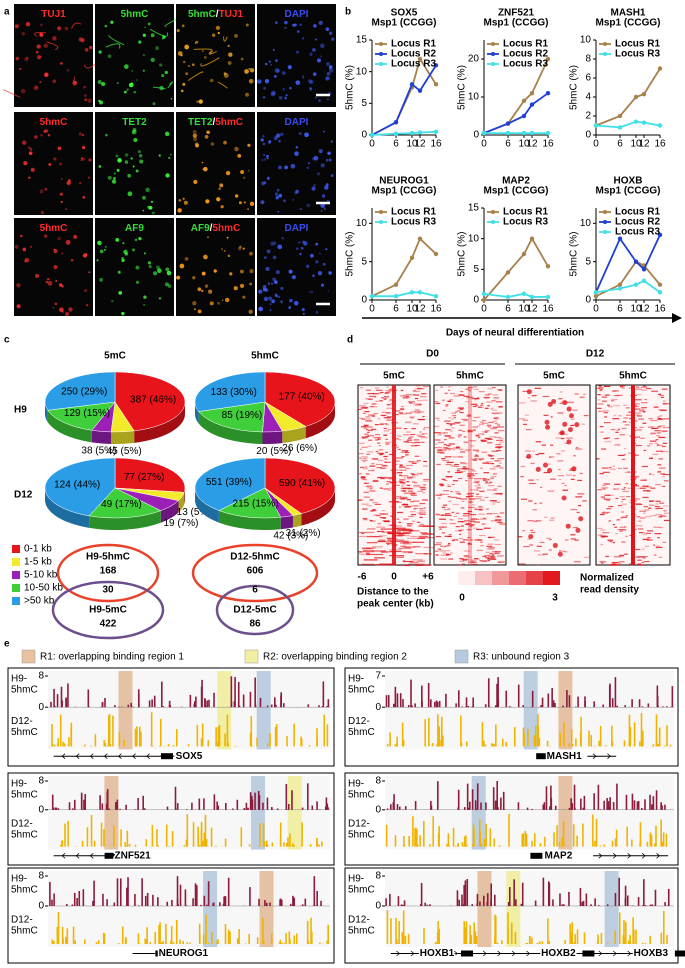  I want to click on track-label: 5hmC, so click(361, 890).